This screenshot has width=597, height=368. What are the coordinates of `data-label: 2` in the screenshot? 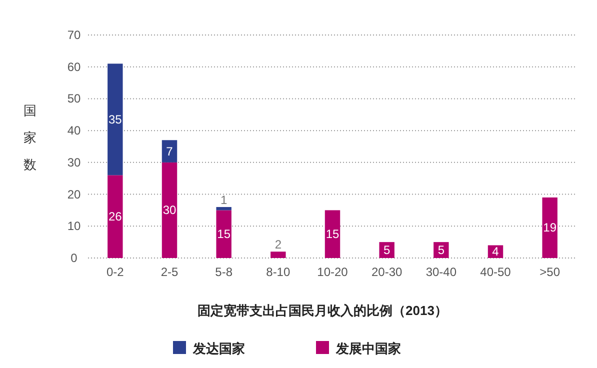 It's located at (278, 245).